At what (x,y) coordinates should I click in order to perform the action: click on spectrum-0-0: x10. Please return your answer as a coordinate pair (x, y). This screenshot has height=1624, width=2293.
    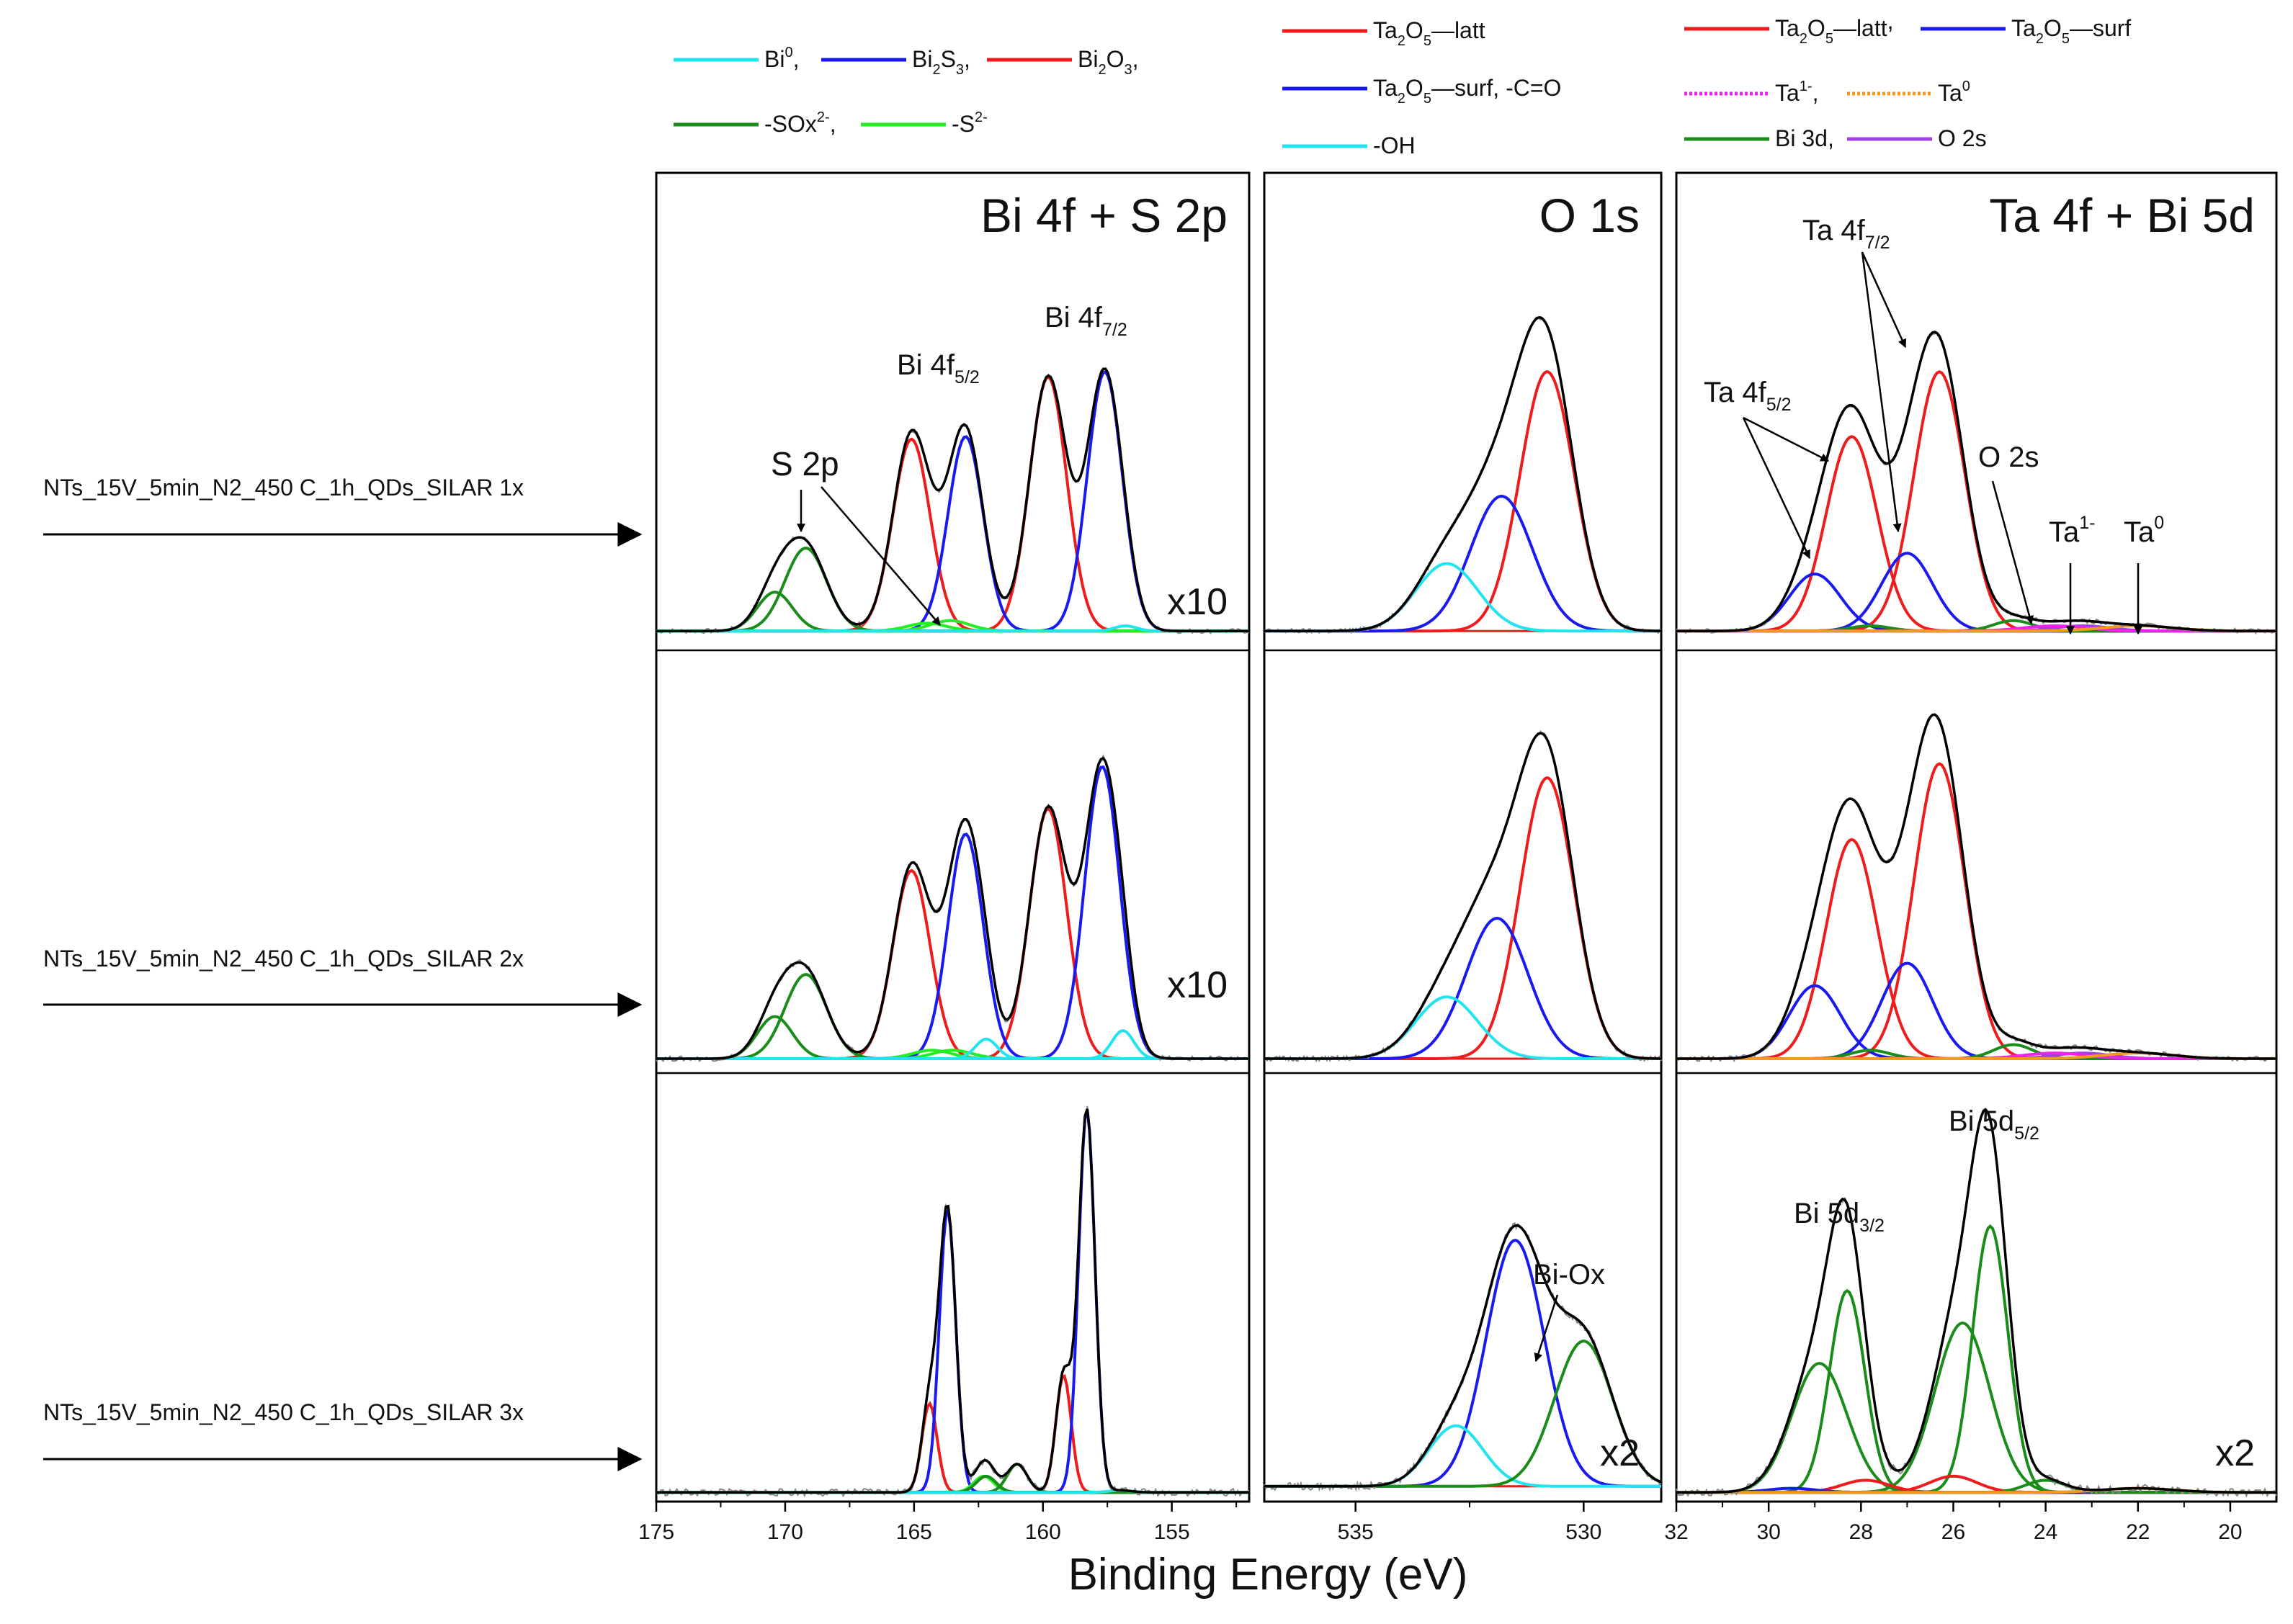
    Looking at the image, I should click on (953, 501).